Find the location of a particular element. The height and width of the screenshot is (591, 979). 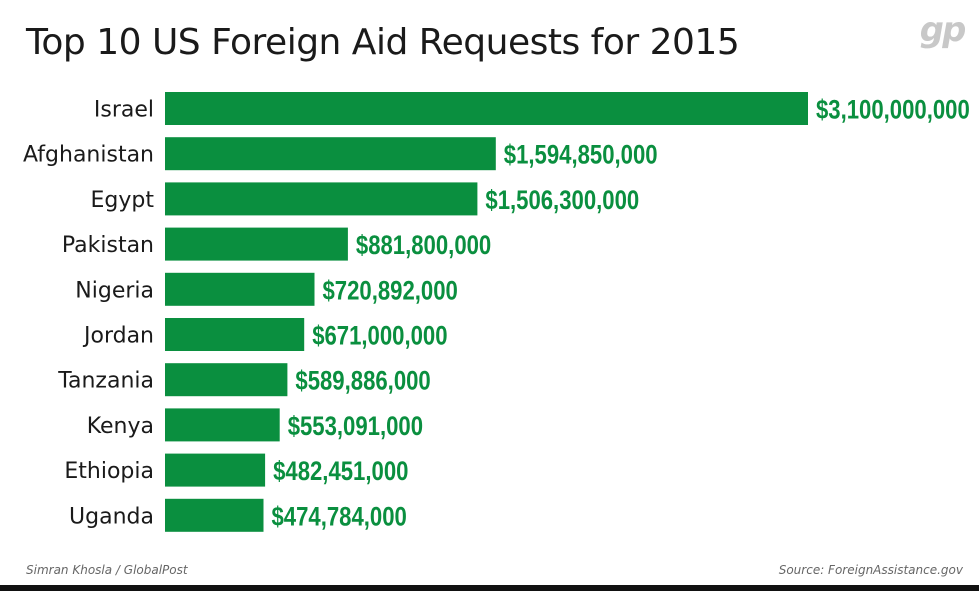

category-label: Tanzania is located at coordinates (105, 381).